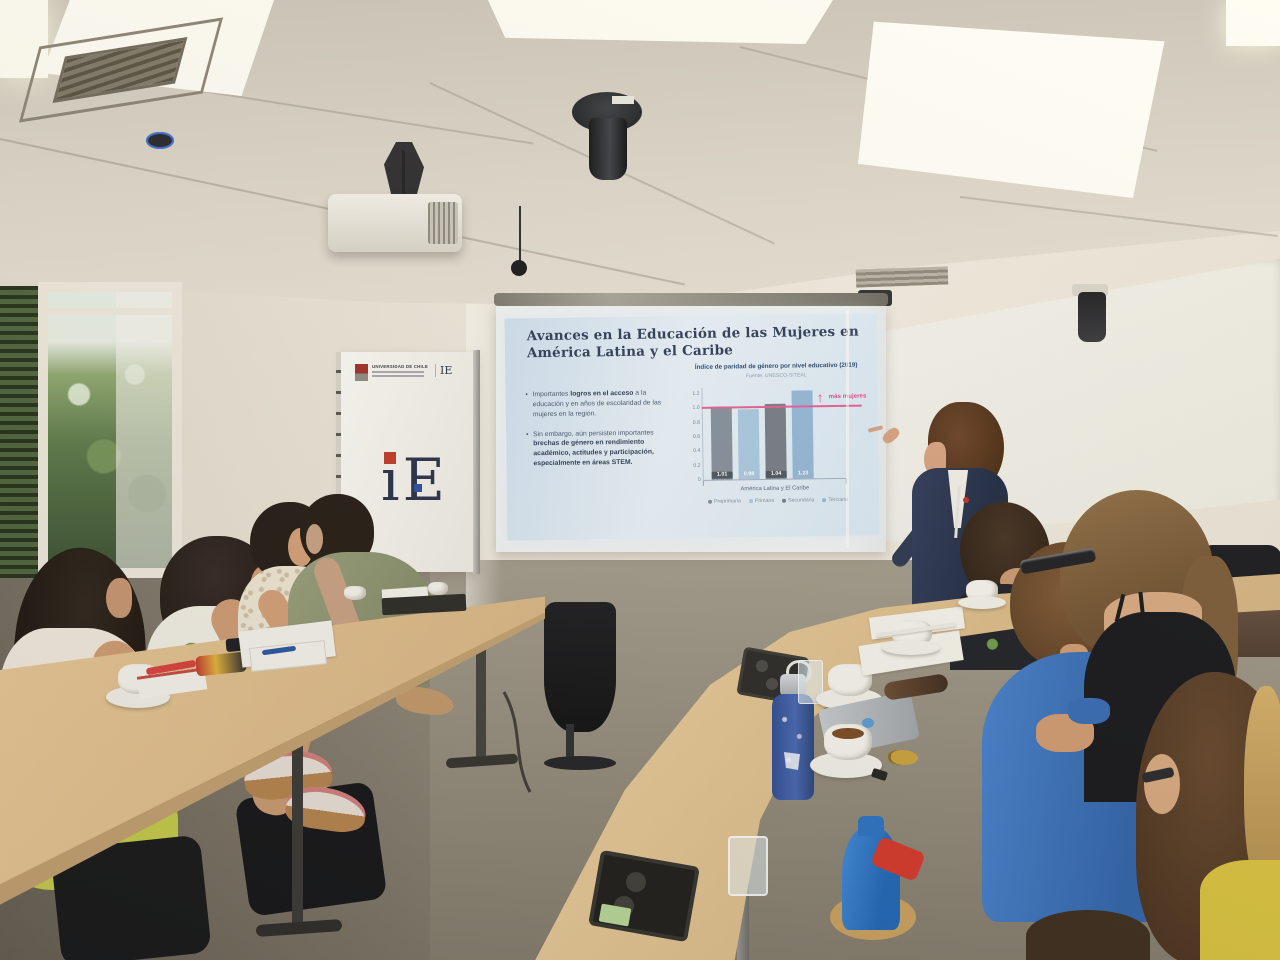 Image resolution: width=1280 pixels, height=960 pixels. Describe the element at coordinates (722, 475) in the screenshot. I see `bar-value-label: 1.01` at that location.